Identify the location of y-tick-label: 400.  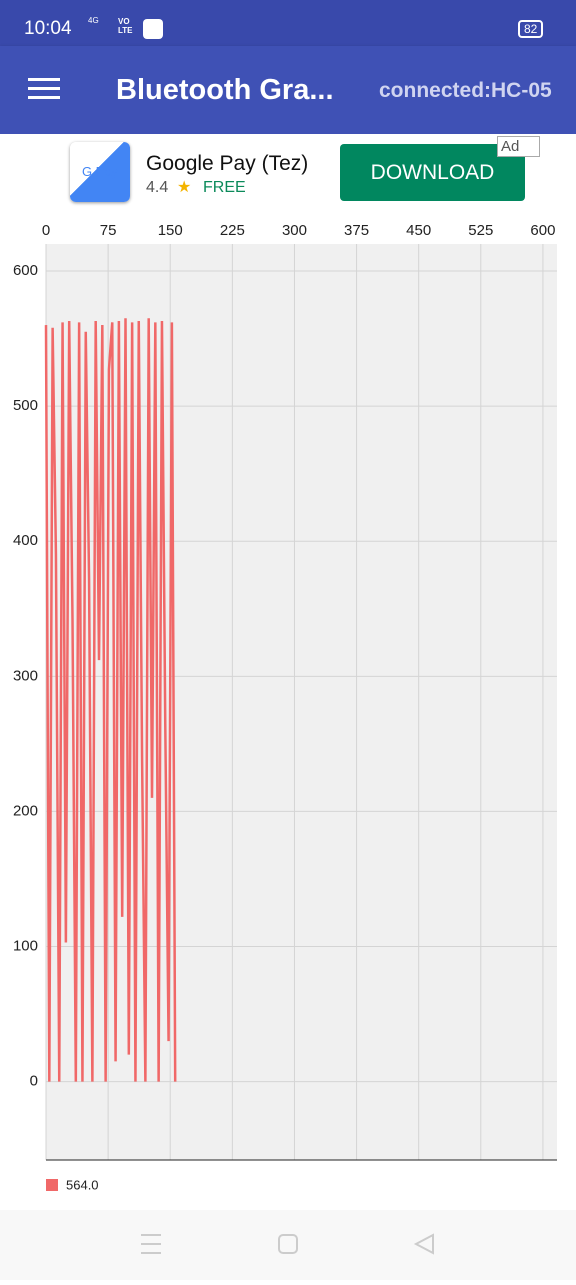
(25, 540).